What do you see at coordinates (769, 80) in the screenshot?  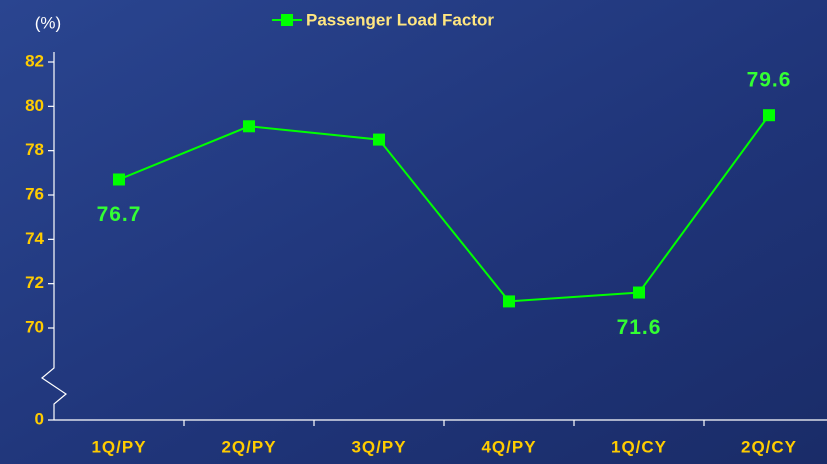 I see `value-label: 79.6` at bounding box center [769, 80].